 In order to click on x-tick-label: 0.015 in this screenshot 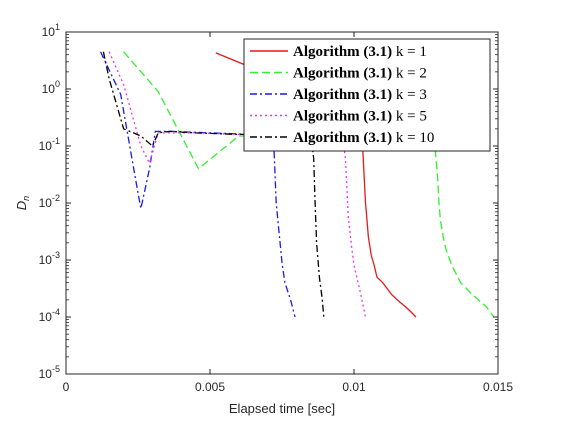, I will do `click(498, 387)`.